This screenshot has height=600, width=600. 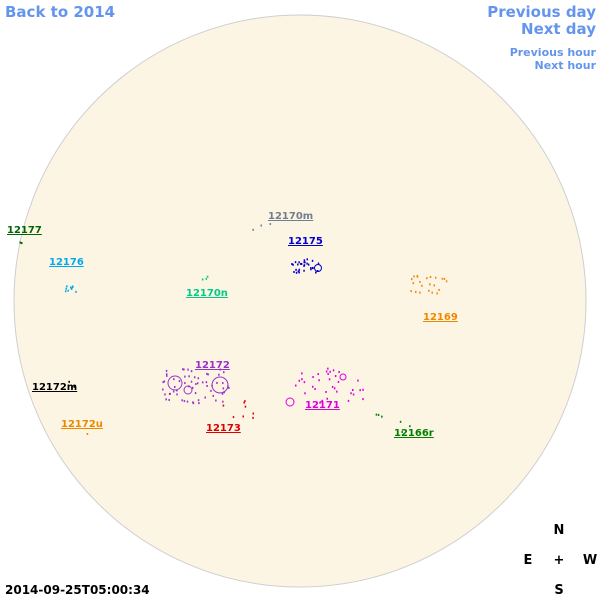 What do you see at coordinates (66, 262) in the screenshot?
I see `region-label: 12176` at bounding box center [66, 262].